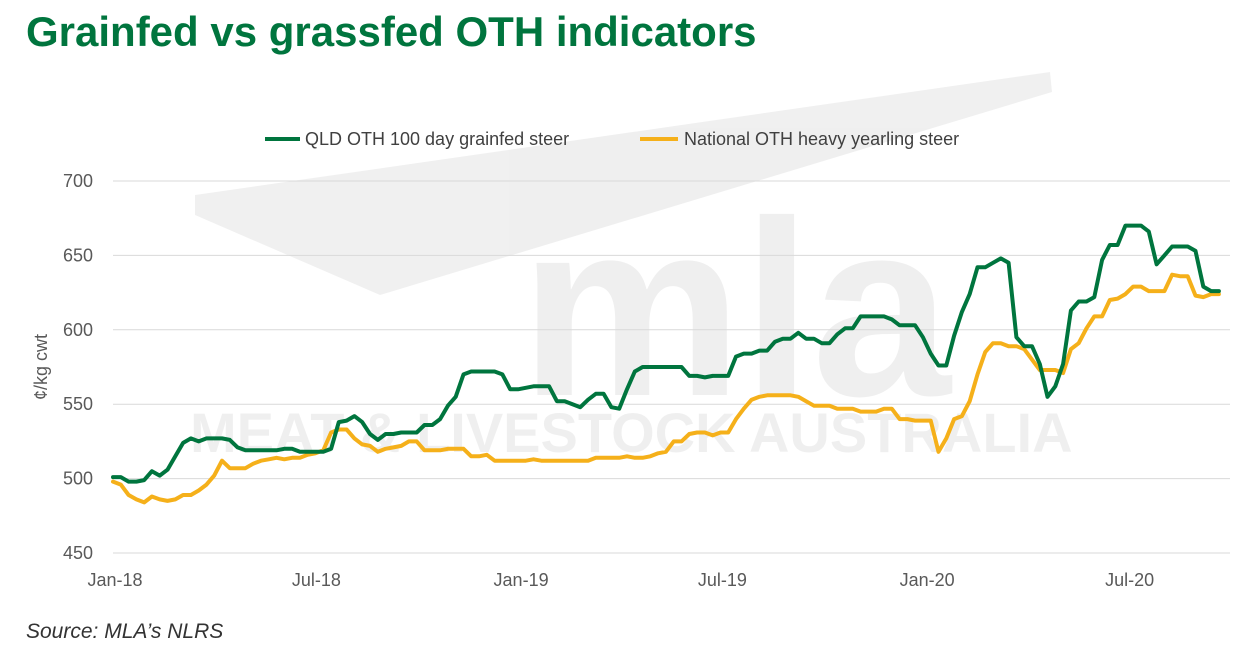 This screenshot has height=655, width=1251. I want to click on x-tick-label: Jul-18, so click(316, 580).